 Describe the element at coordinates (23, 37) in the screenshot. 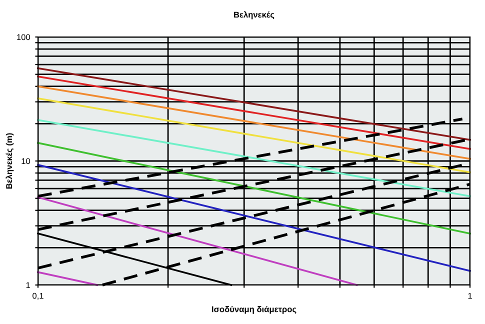

I see `y-tick-label: 100` at that location.